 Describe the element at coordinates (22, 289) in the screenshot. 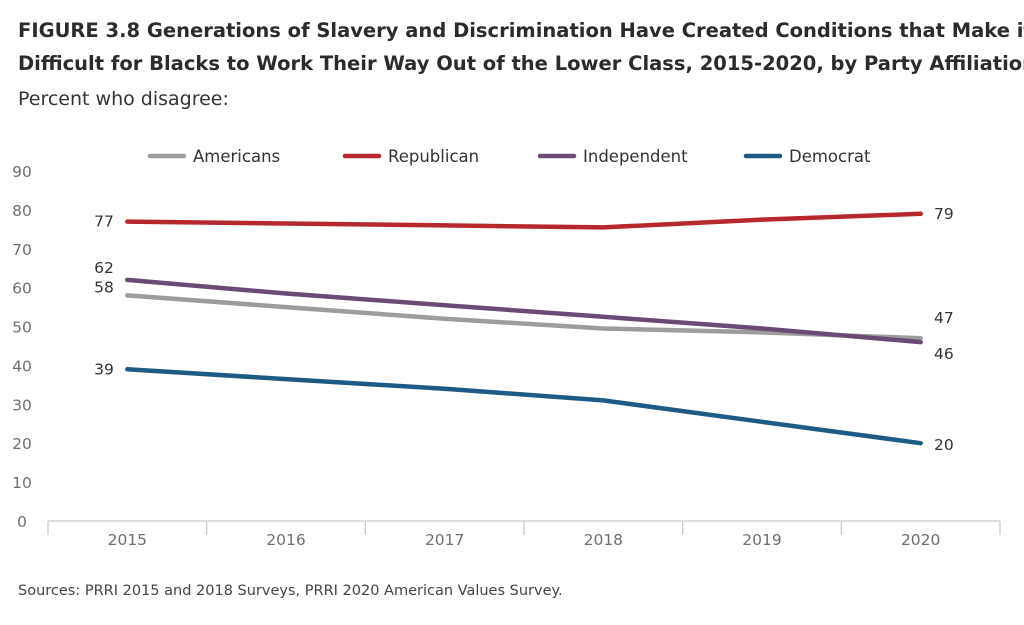

I see `y-tick-label: 60` at that location.